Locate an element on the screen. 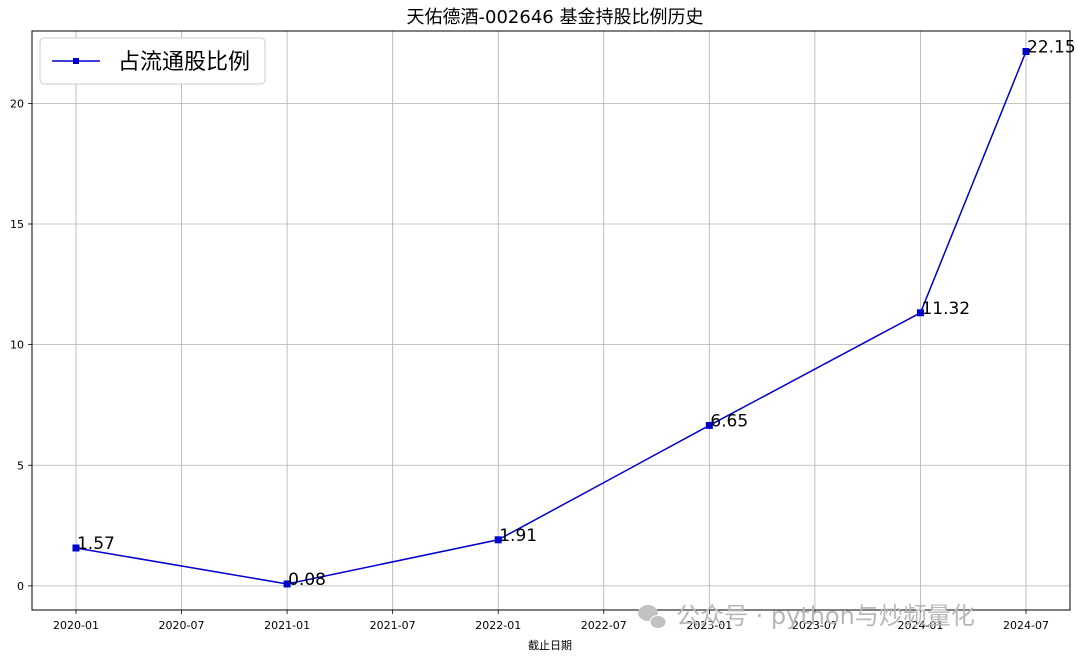 Image resolution: width=1080 pixels, height=659 pixels. y-tick-label: 0 is located at coordinates (20, 586).